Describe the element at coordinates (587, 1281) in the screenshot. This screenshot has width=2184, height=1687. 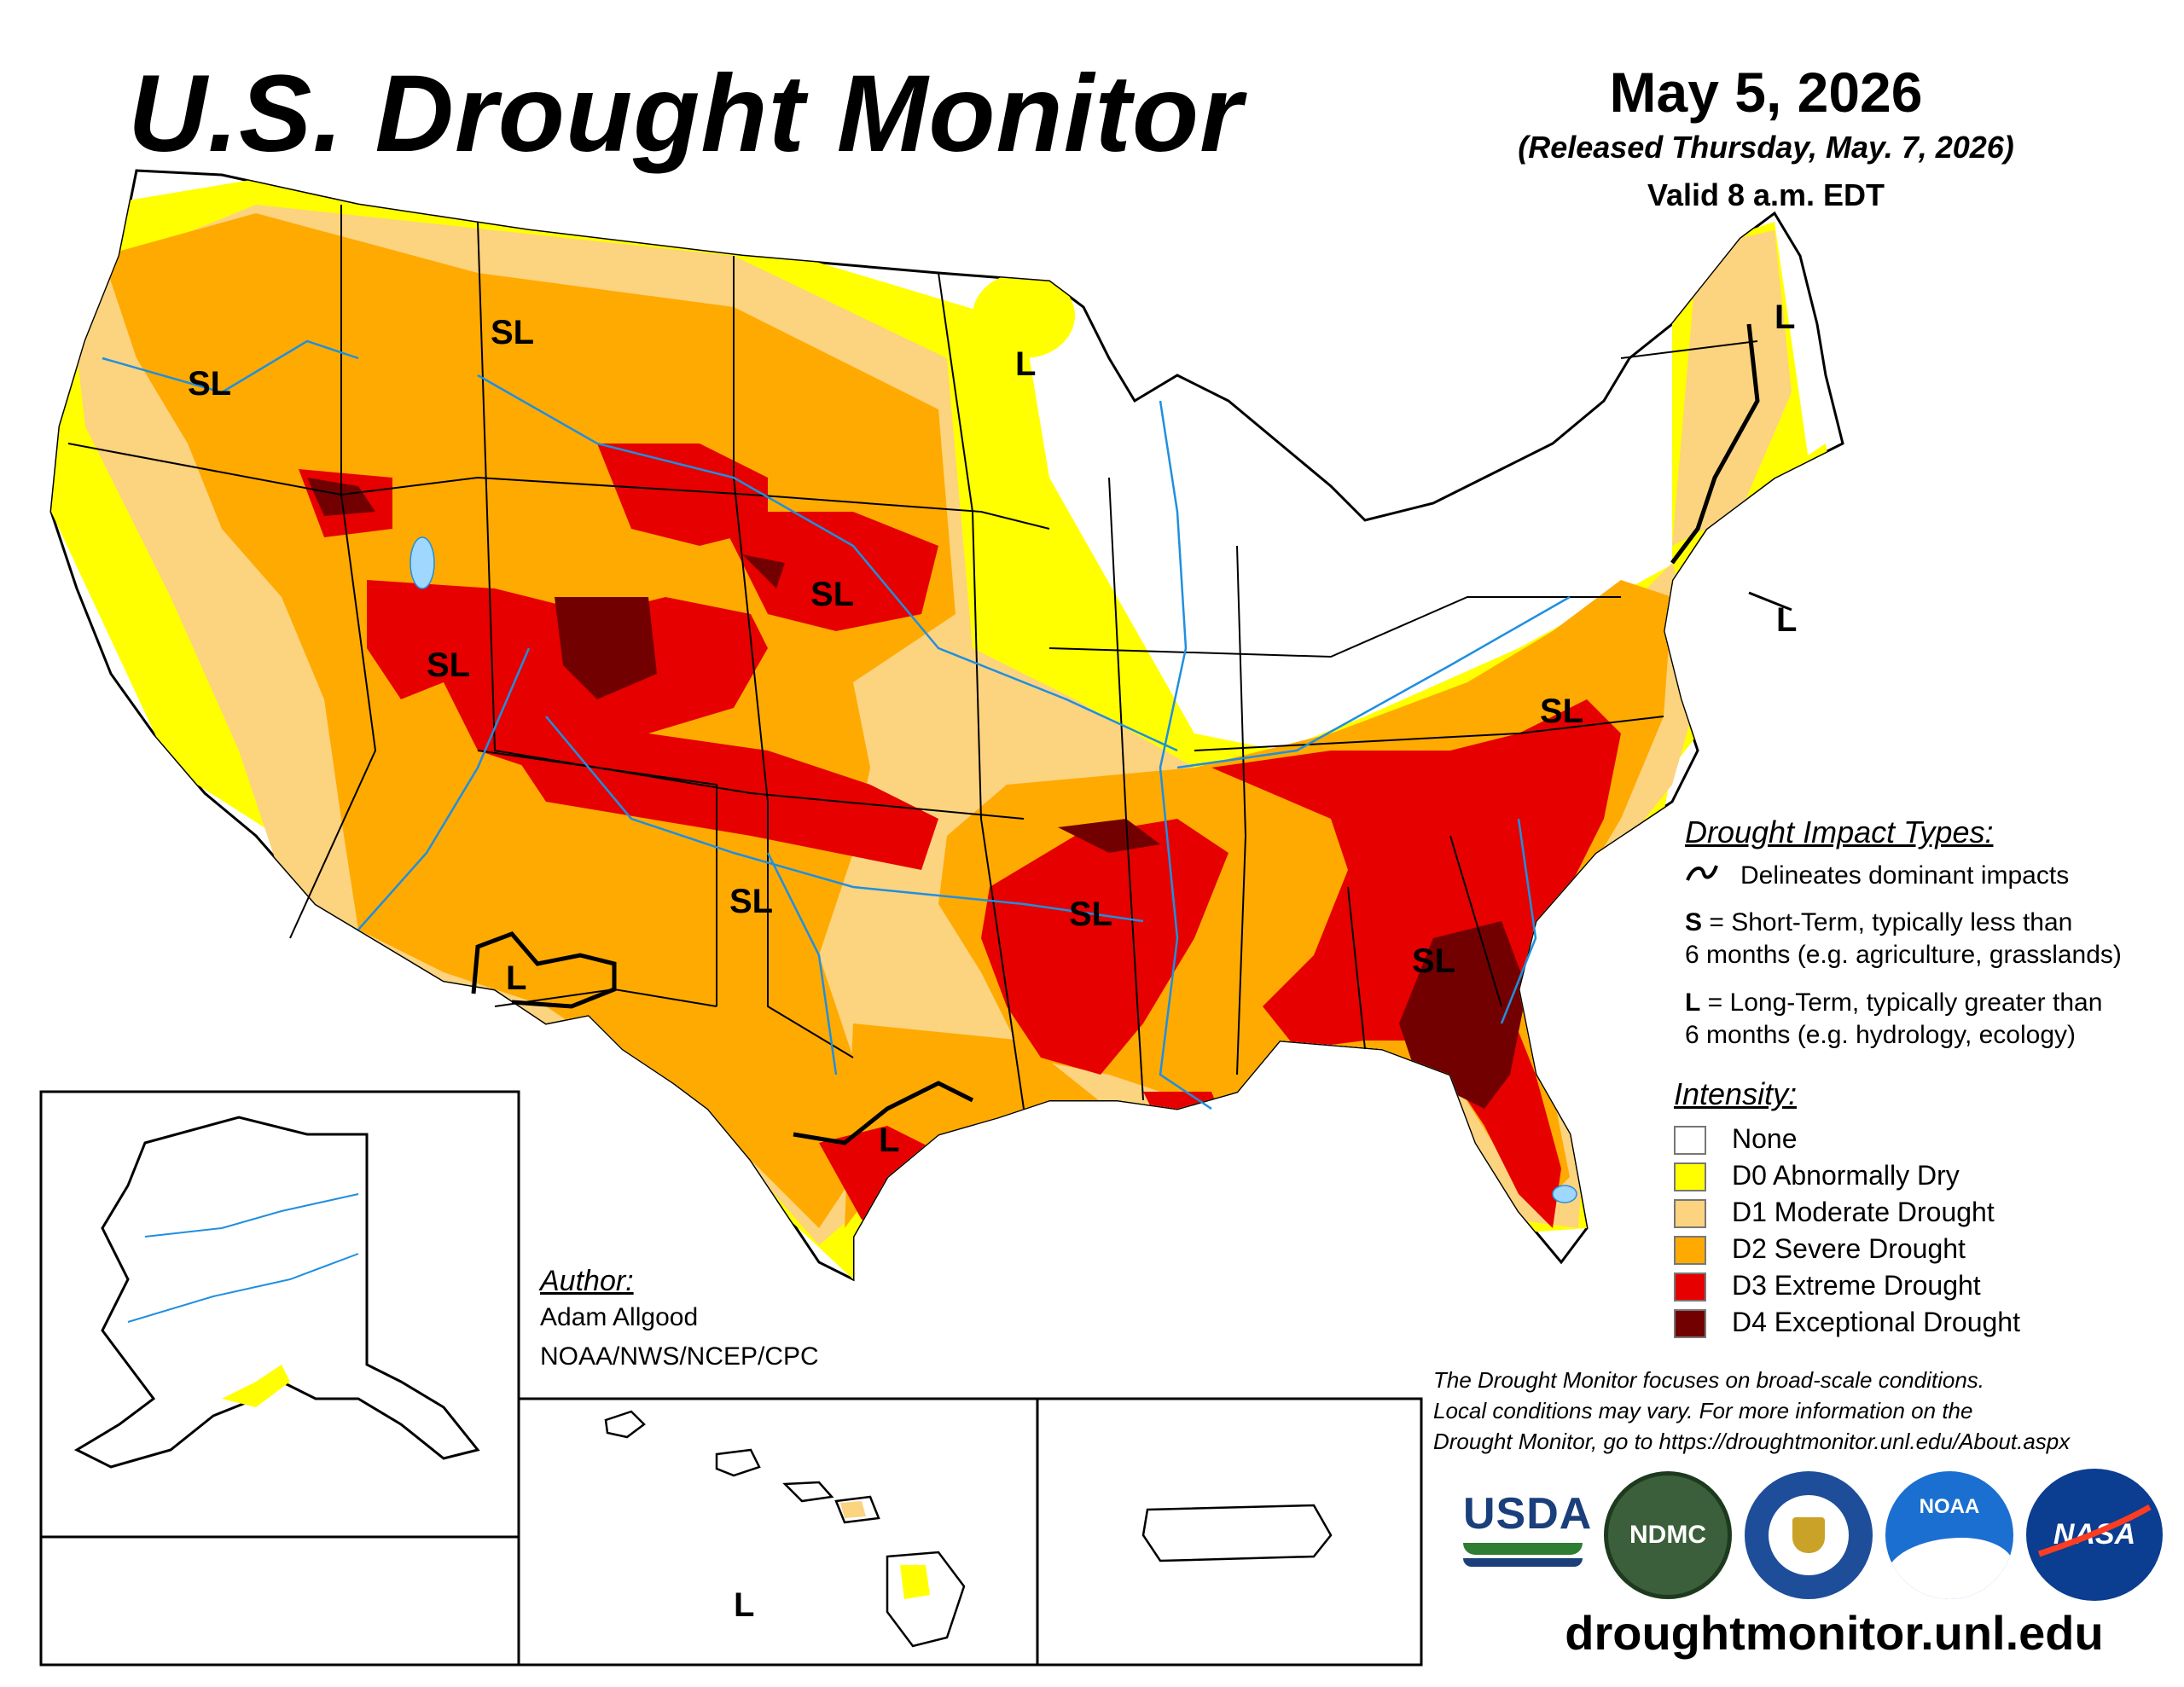
I see `author-heading: Author:` at that location.